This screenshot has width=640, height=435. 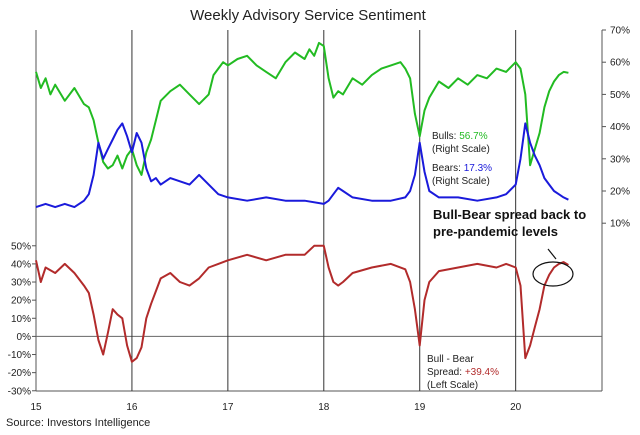 I want to click on left-tick-label: -10%, so click(x=19, y=355).